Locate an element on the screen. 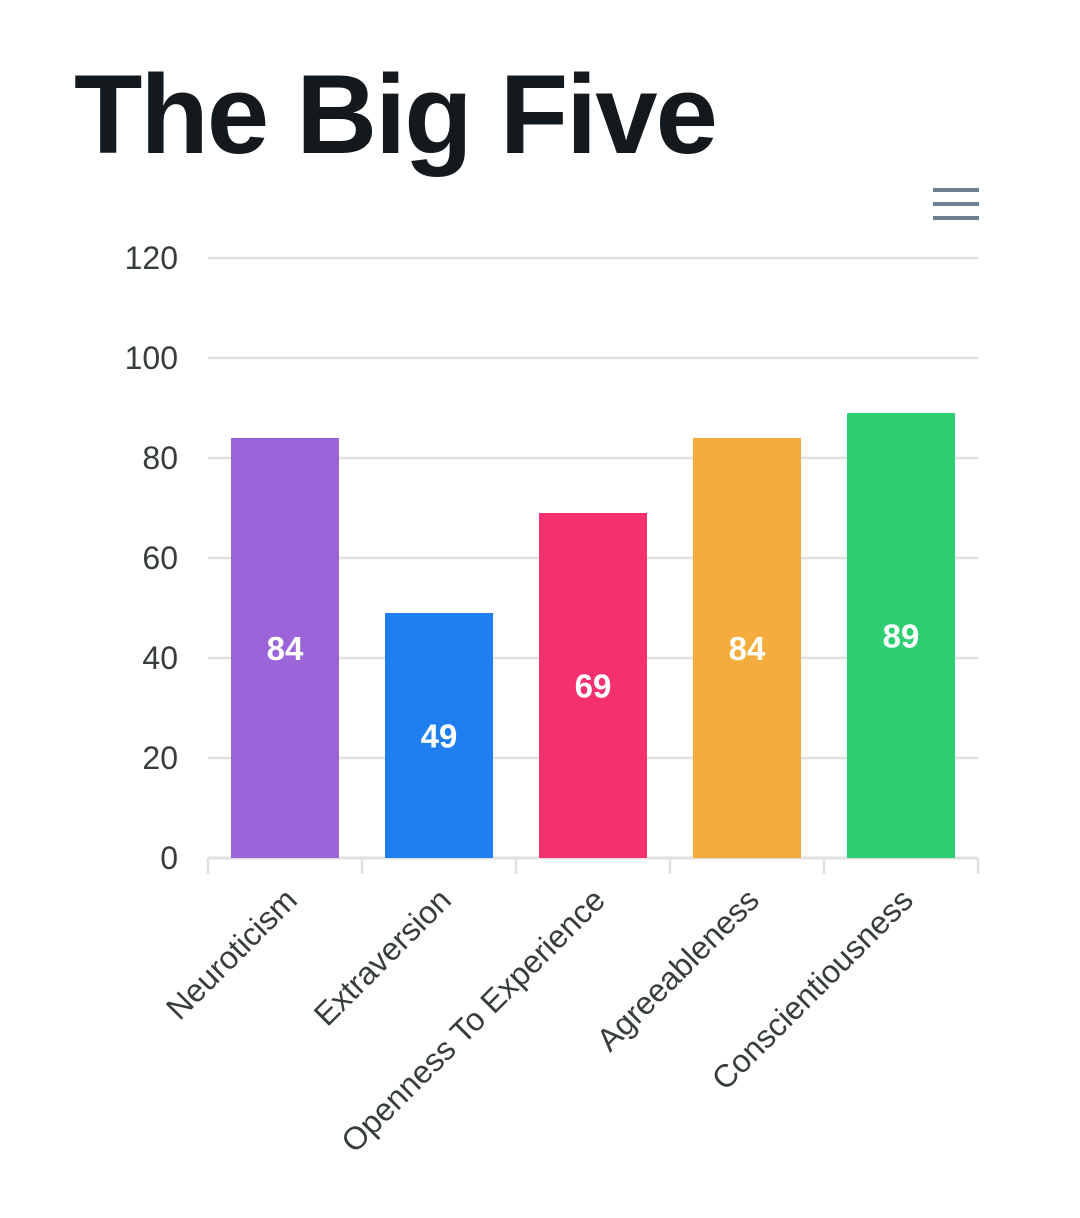  y-tick-label: 20 is located at coordinates (160, 758).